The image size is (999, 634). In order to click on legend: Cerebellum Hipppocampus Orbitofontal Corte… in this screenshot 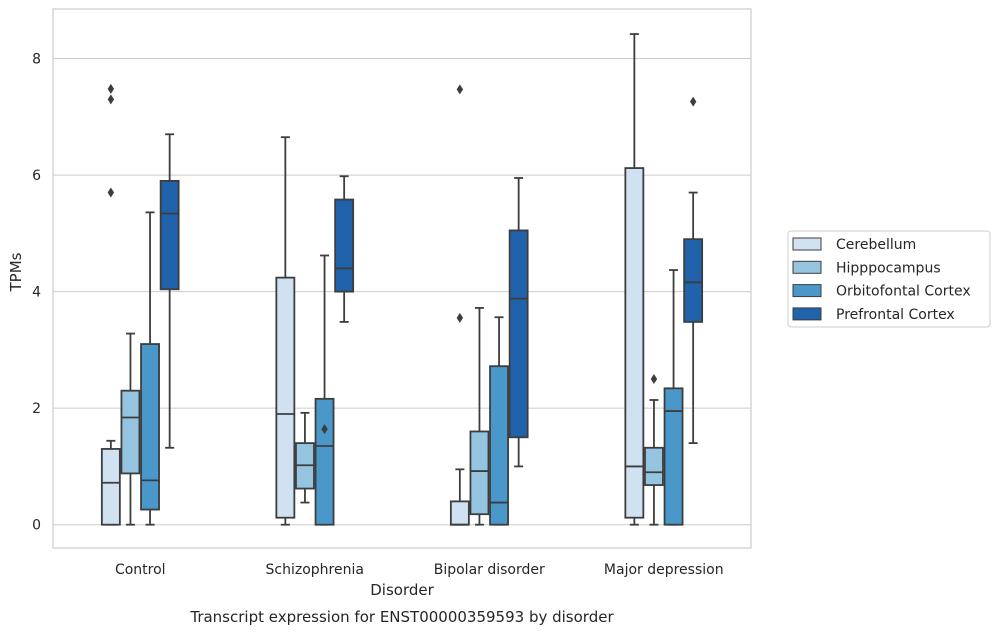, I will do `click(889, 279)`.